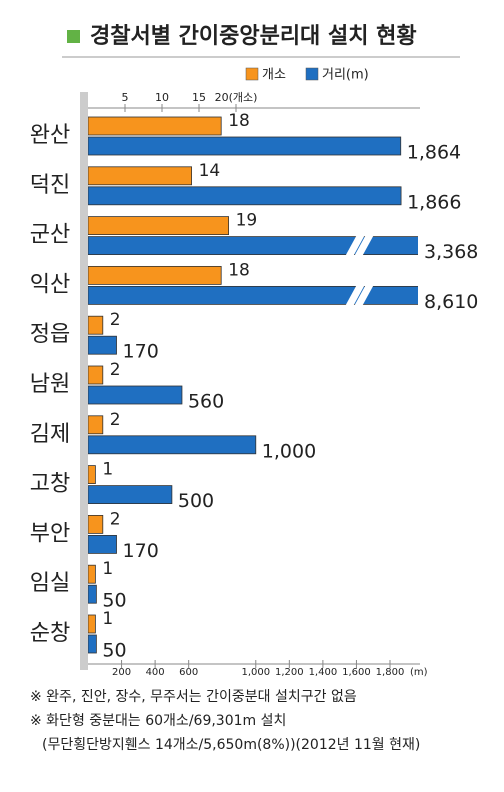 This screenshot has width=504, height=792. I want to click on note: (무단횡단방지휀스 14개소/5,650m(8%))(2012년 11월 현재), so click(231, 745).